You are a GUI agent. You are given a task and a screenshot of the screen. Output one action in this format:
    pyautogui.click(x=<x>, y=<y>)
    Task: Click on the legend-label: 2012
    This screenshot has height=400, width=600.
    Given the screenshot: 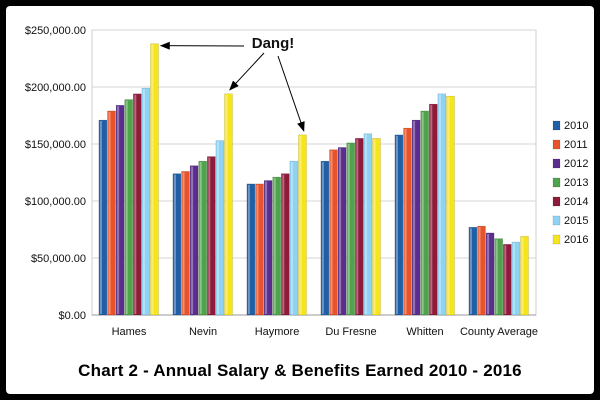 What is the action you would take?
    pyautogui.click(x=576, y=164)
    